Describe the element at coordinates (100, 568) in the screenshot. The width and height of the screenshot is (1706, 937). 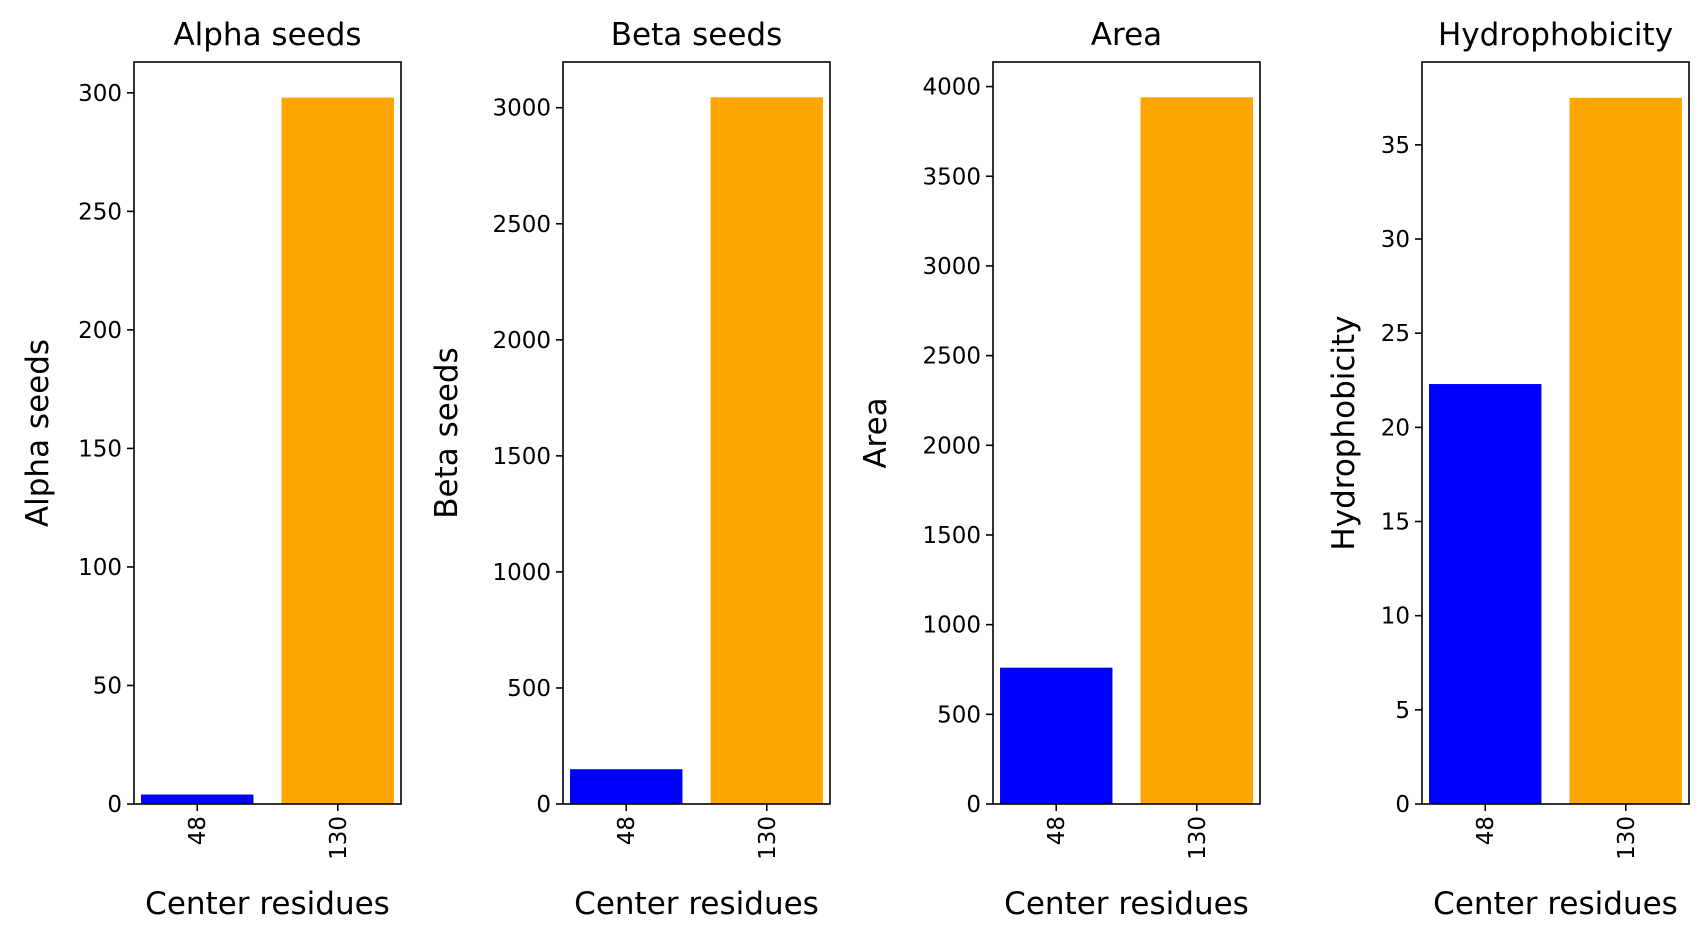
I see `y-tick-label: 100` at that location.